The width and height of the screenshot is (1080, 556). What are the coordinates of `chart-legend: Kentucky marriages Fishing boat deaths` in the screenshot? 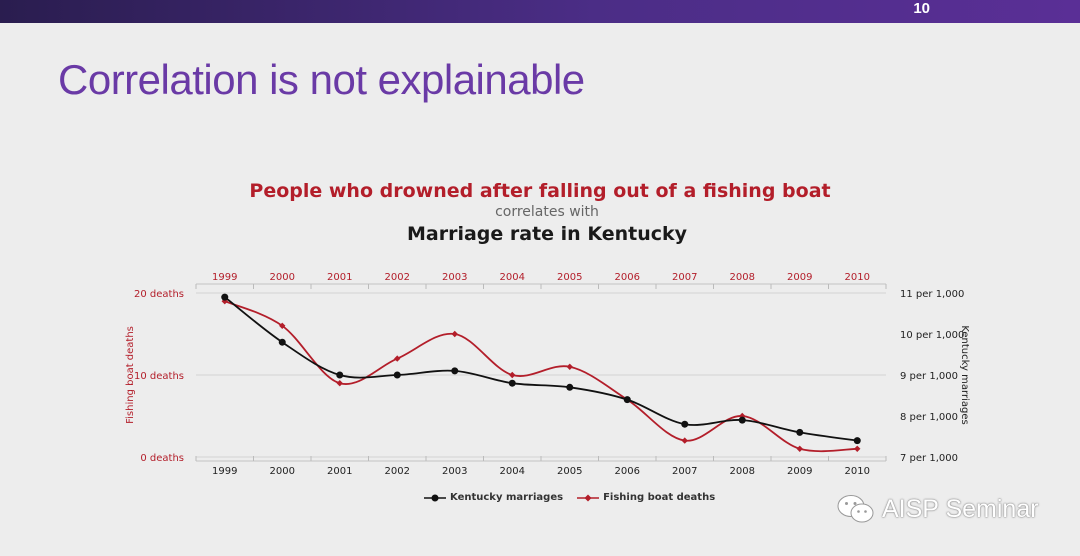 It's located at (576, 497).